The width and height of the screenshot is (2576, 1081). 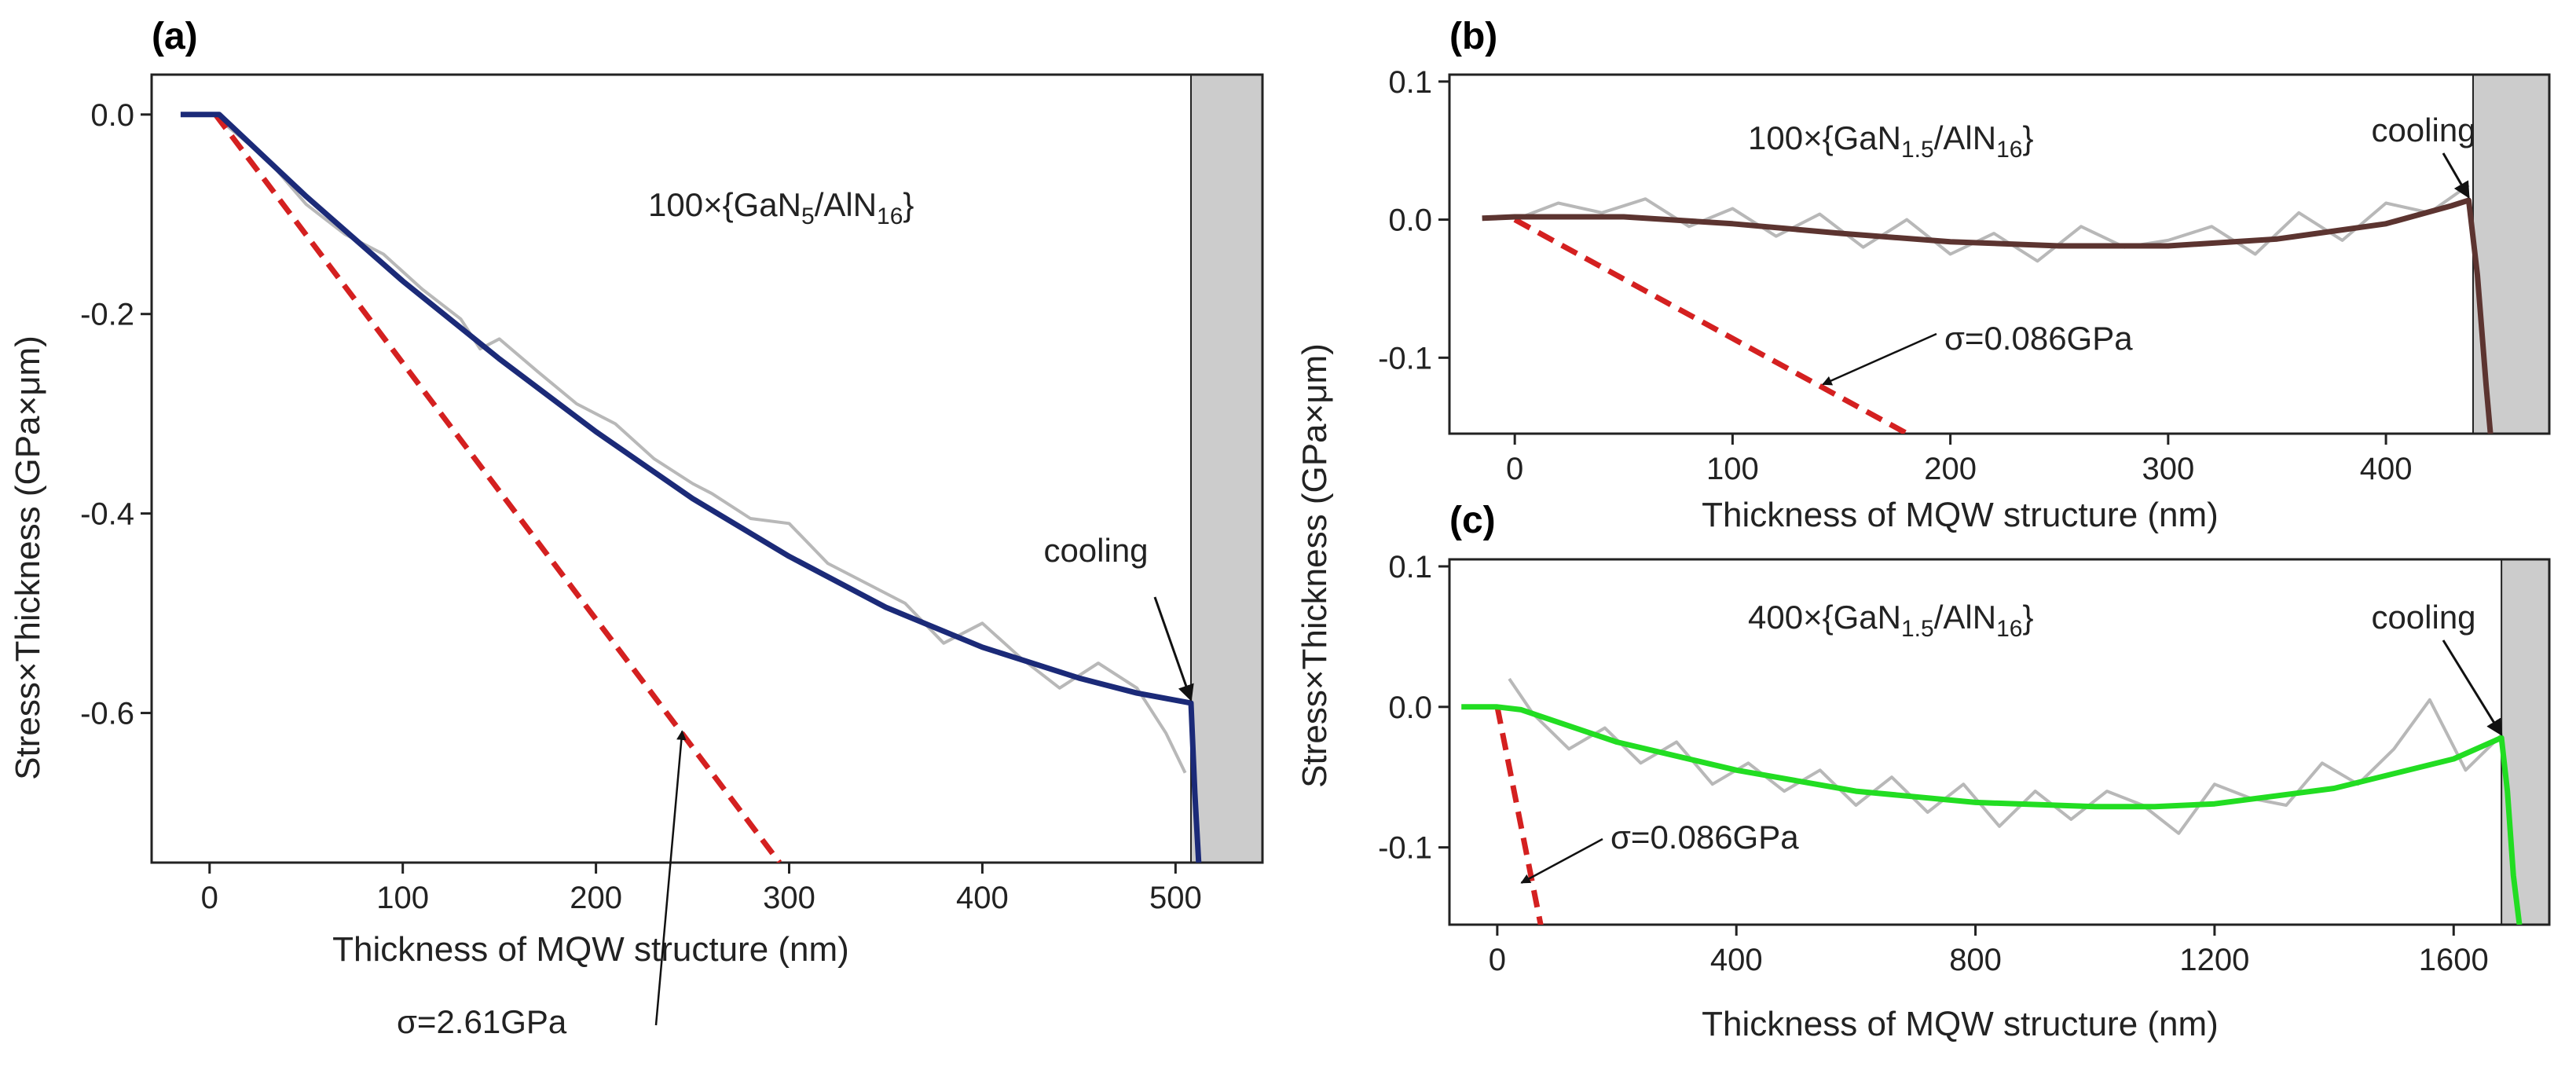 What do you see at coordinates (1891, 620) in the screenshot?
I see `structure-label: 400×{GaN1.5/AlN16}` at bounding box center [1891, 620].